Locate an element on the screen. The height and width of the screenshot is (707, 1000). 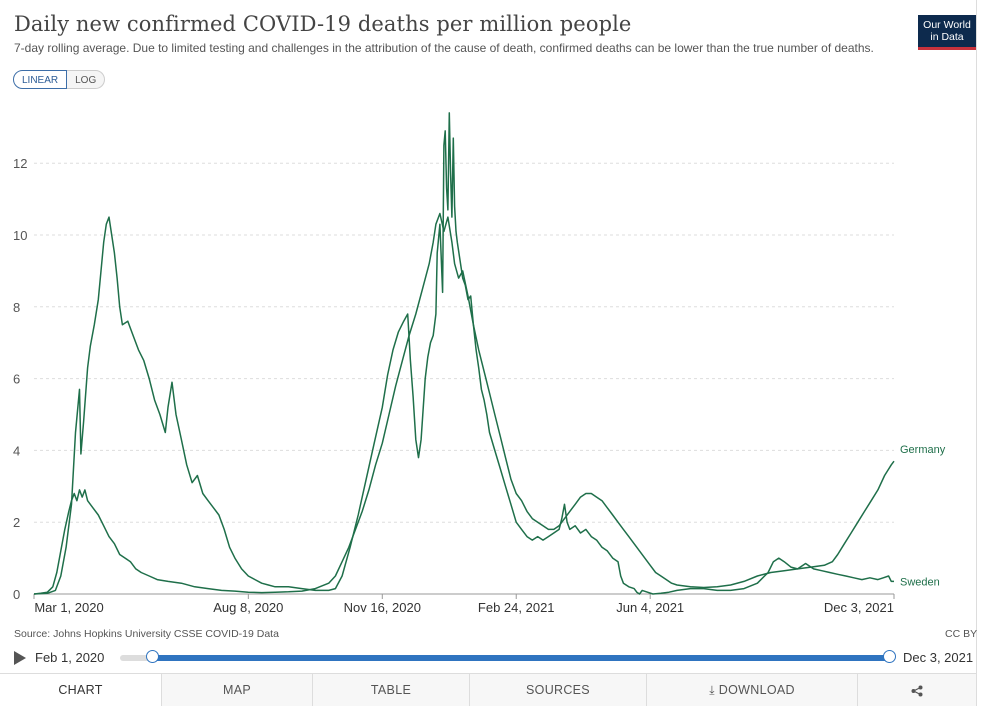
tab-bar: CHART MAP TABLE SOURCES ⤓ DOWNLOAD is located at coordinates (488, 689).